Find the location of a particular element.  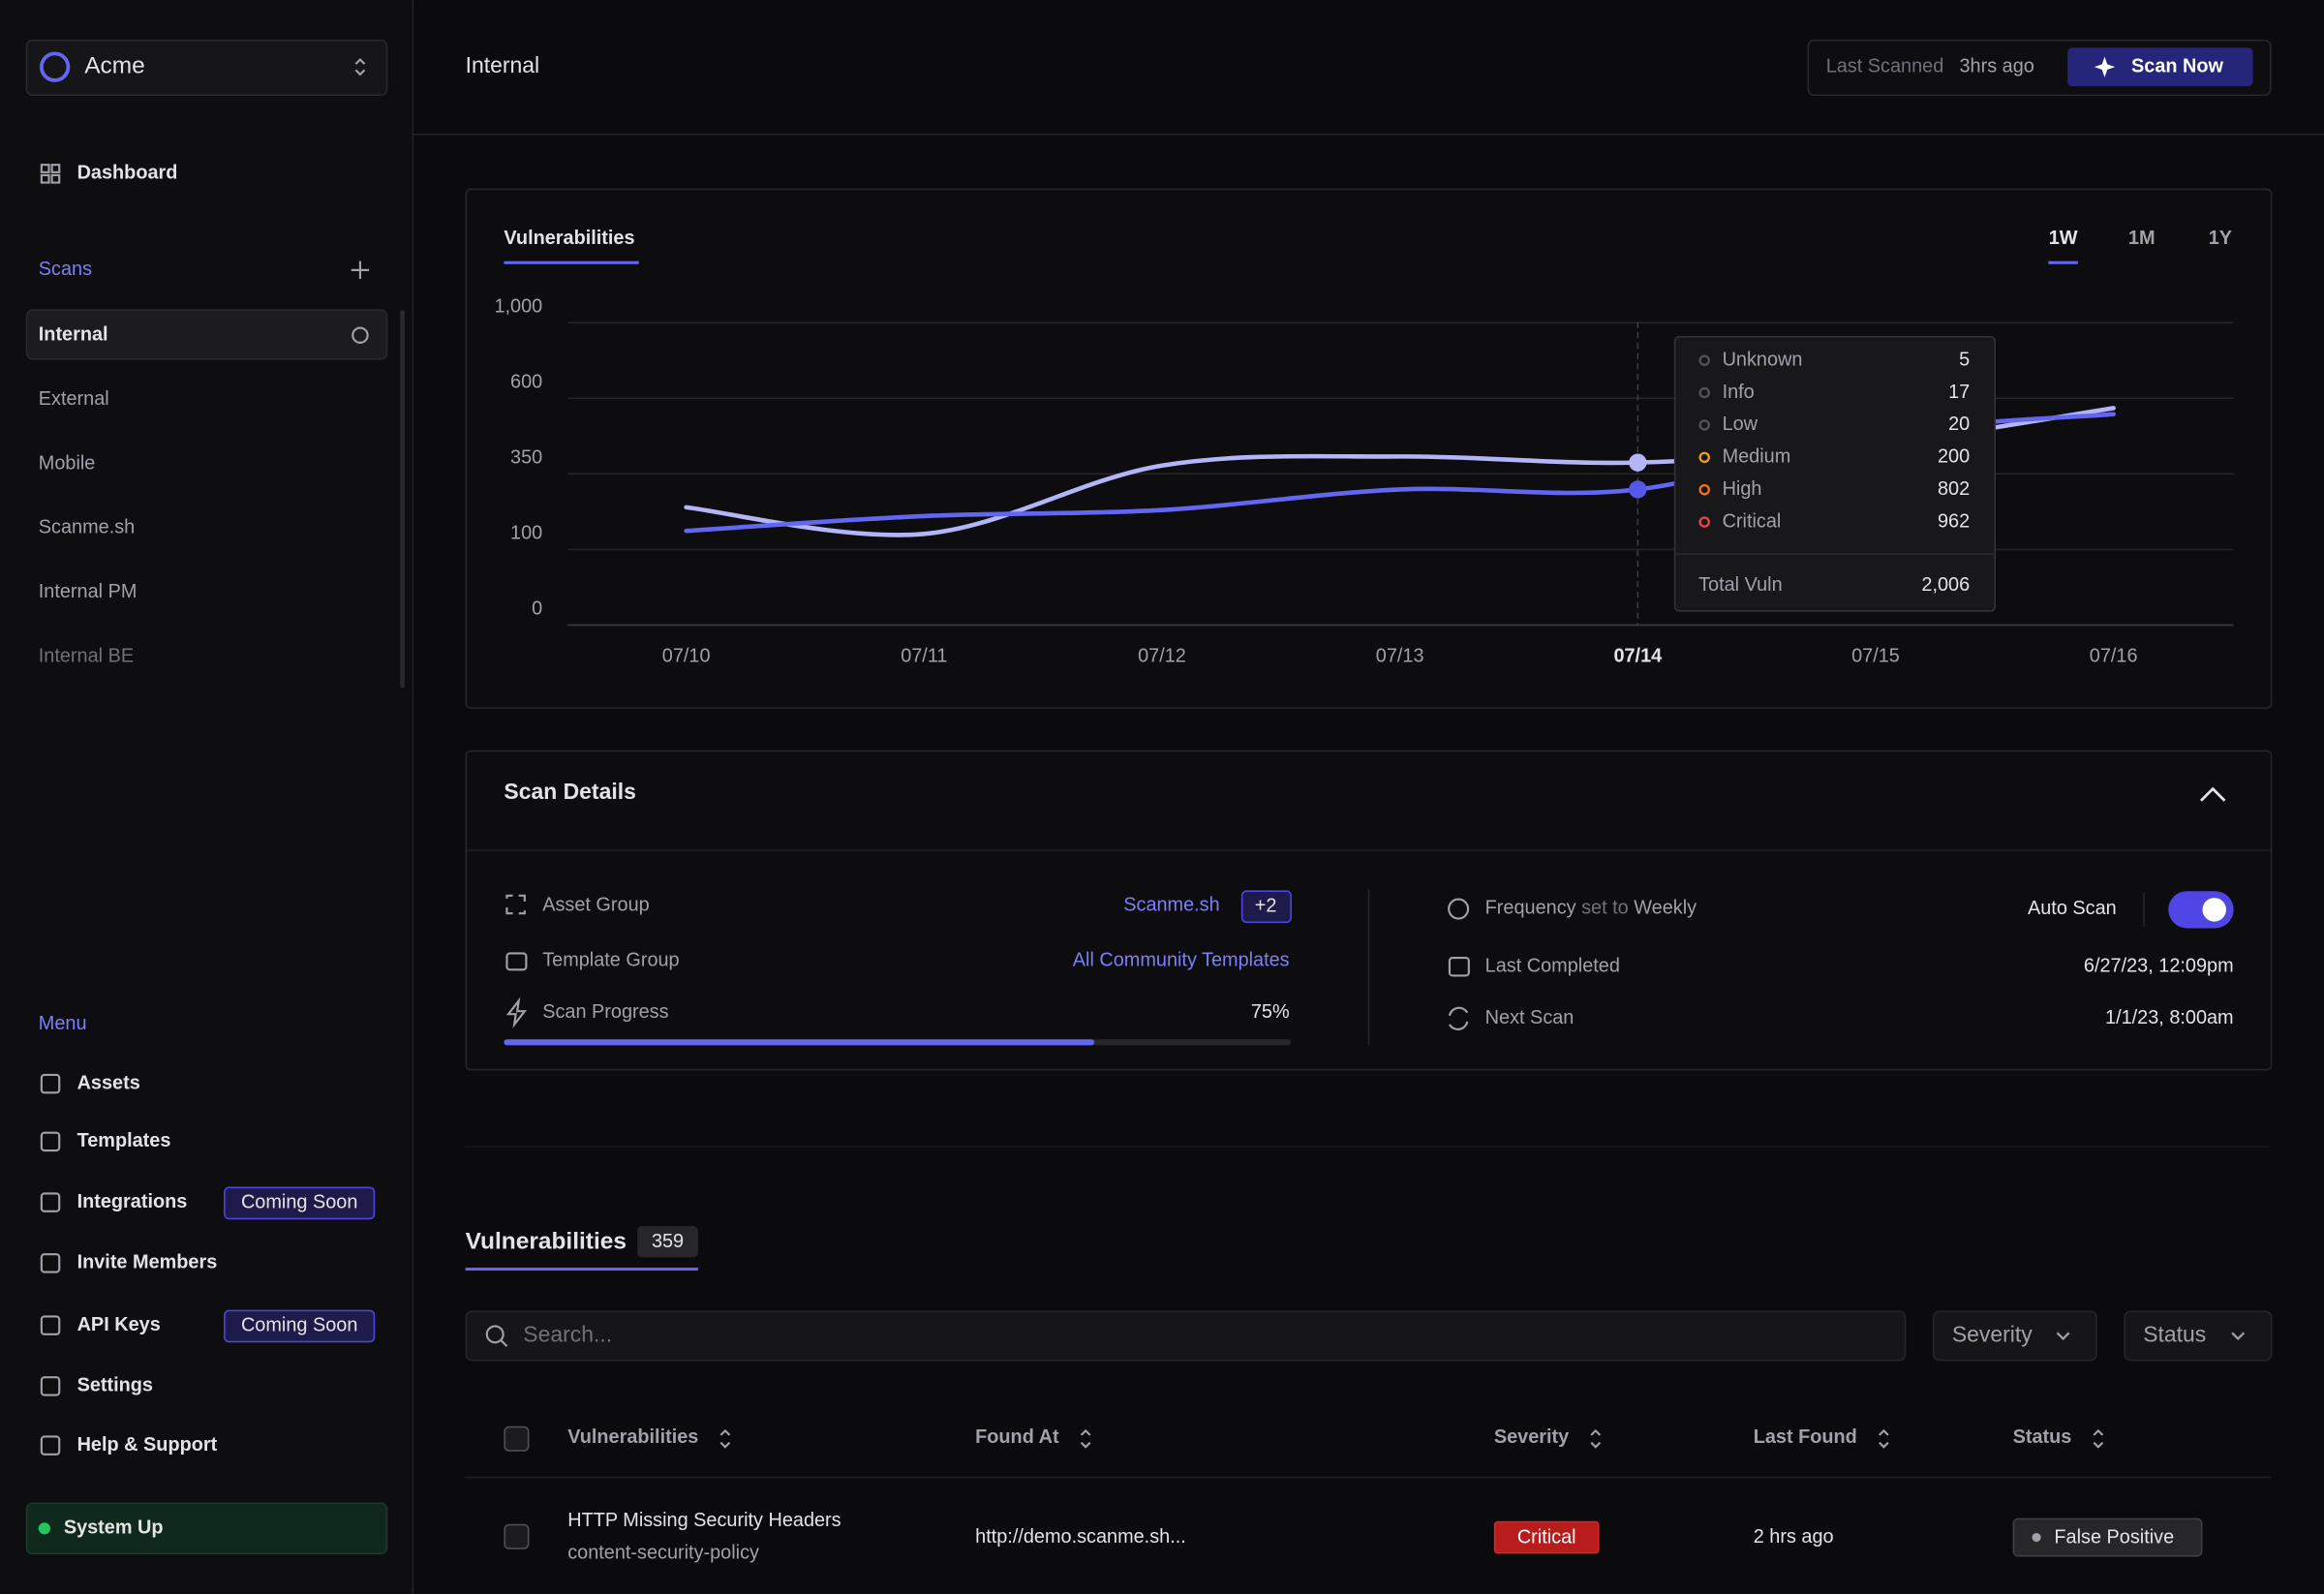

tooltip-label: Low is located at coordinates (1740, 424).